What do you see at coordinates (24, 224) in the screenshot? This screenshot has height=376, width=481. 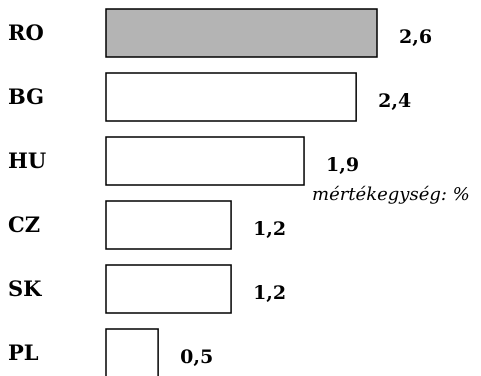 I see `category-label-cz: CZ` at bounding box center [24, 224].